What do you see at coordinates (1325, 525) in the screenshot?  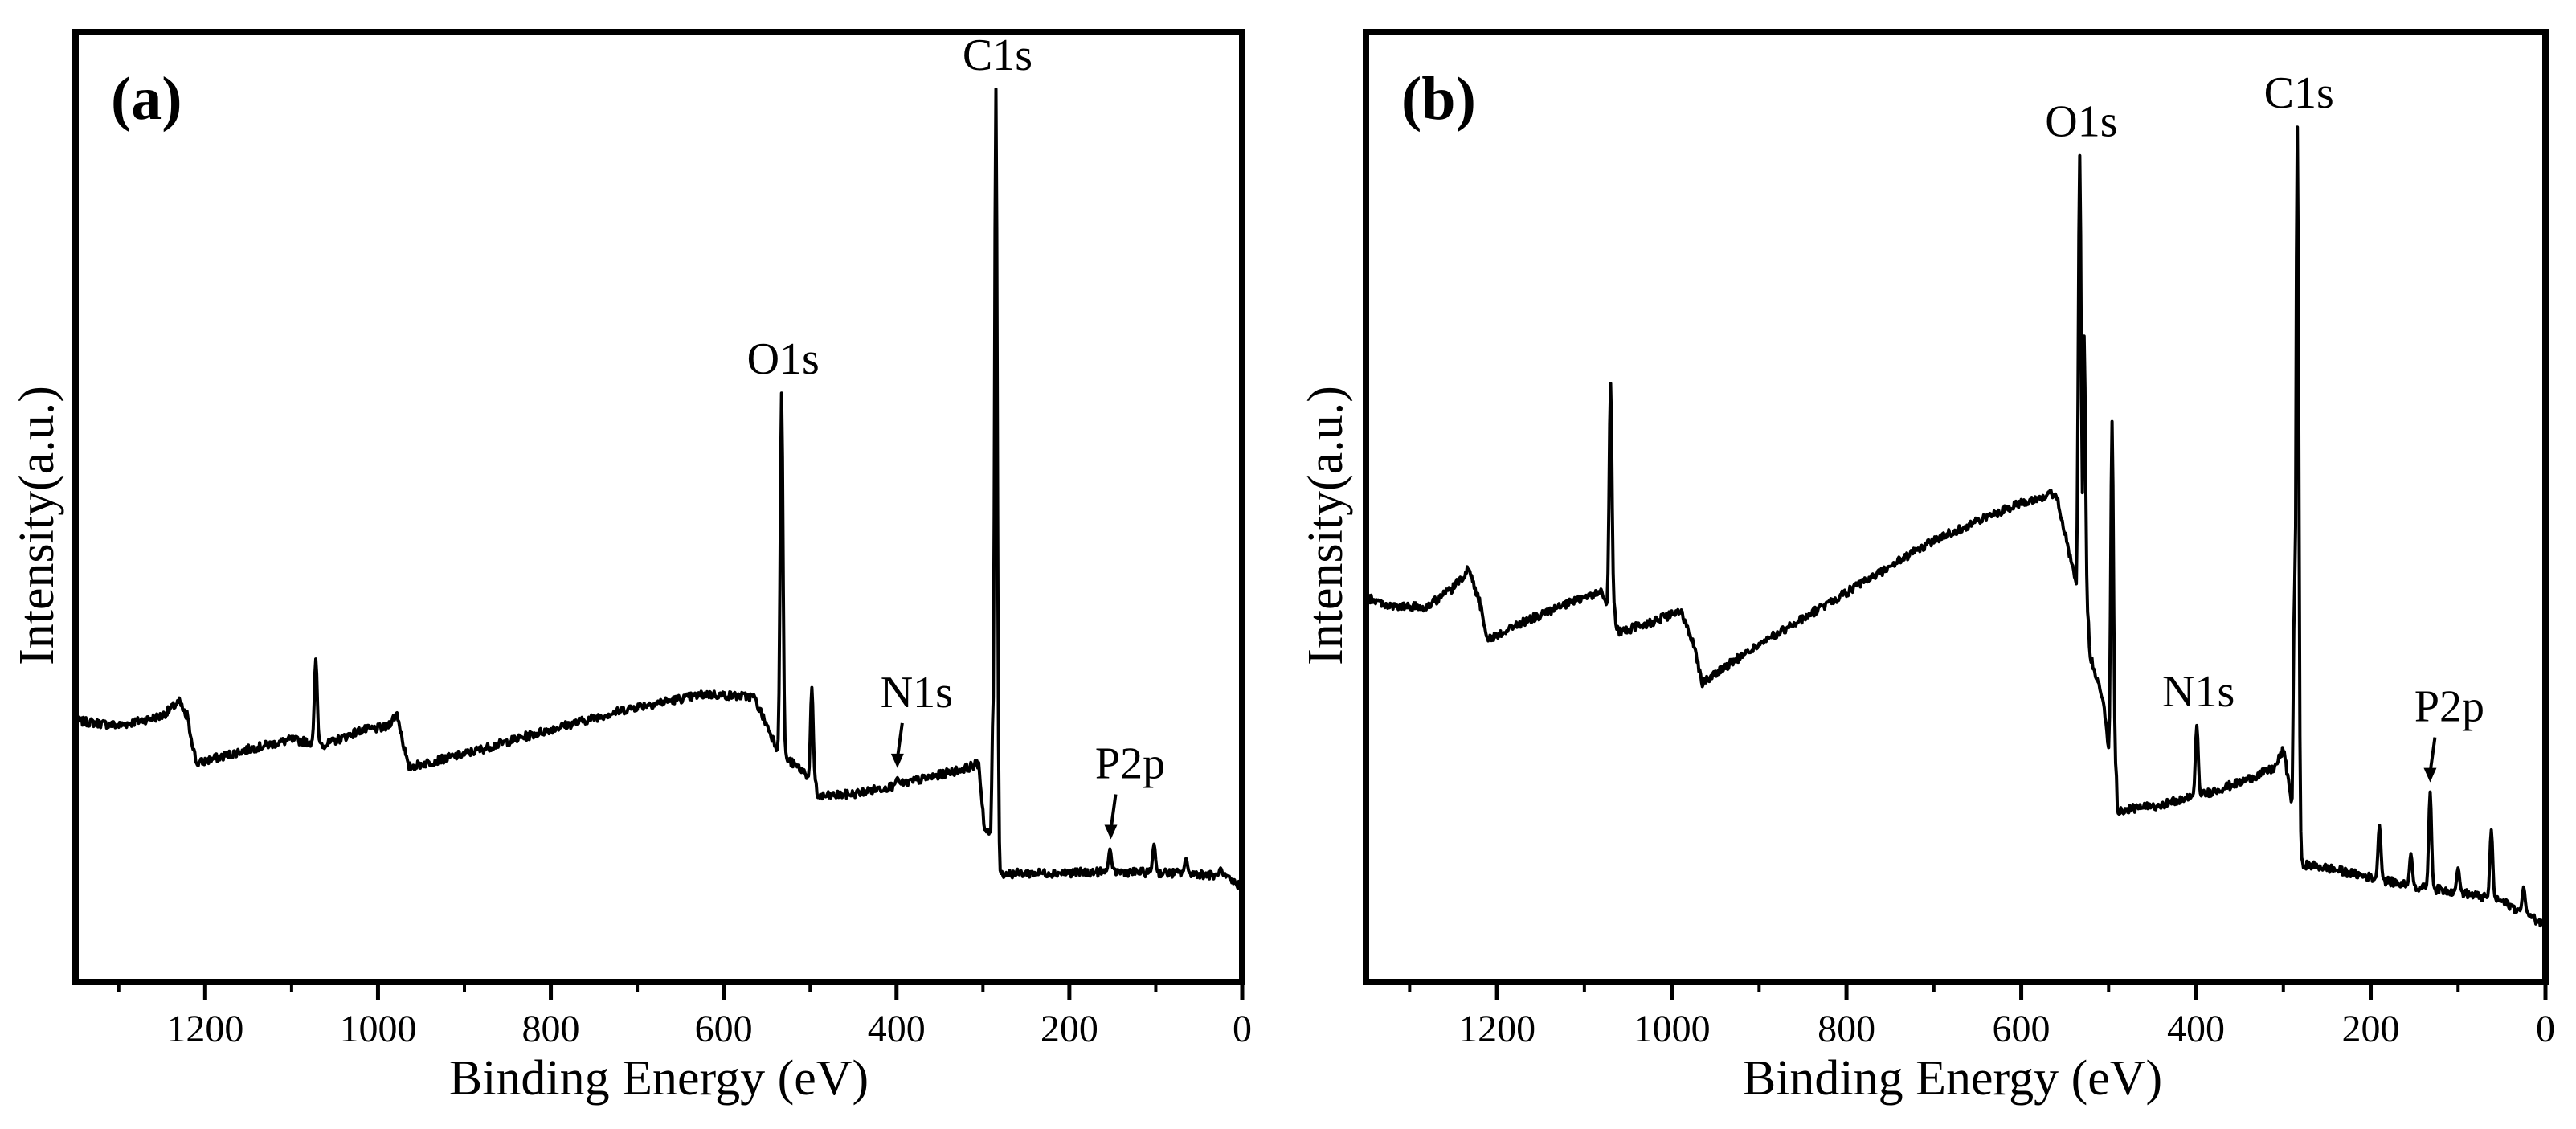 I see `panel-b-y-axis-label: Intensity(a.u.)` at bounding box center [1325, 525].